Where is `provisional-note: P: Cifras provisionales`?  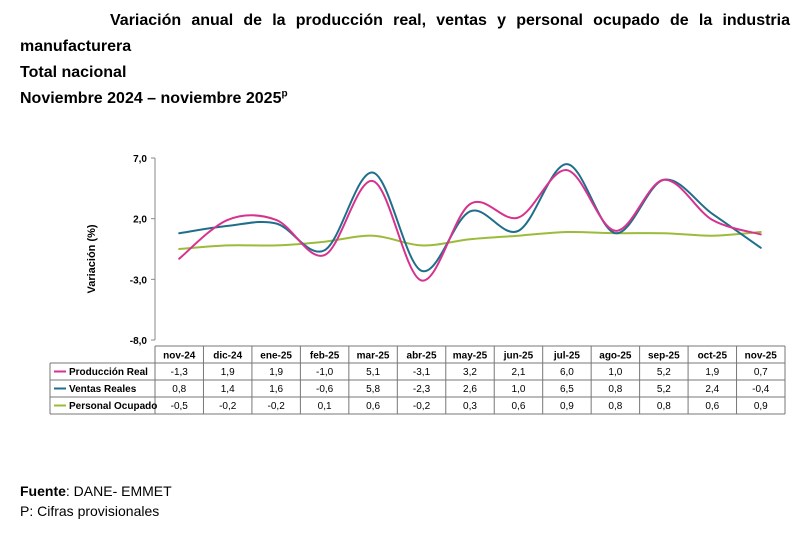 provisional-note: P: Cifras provisionales is located at coordinates (90, 511).